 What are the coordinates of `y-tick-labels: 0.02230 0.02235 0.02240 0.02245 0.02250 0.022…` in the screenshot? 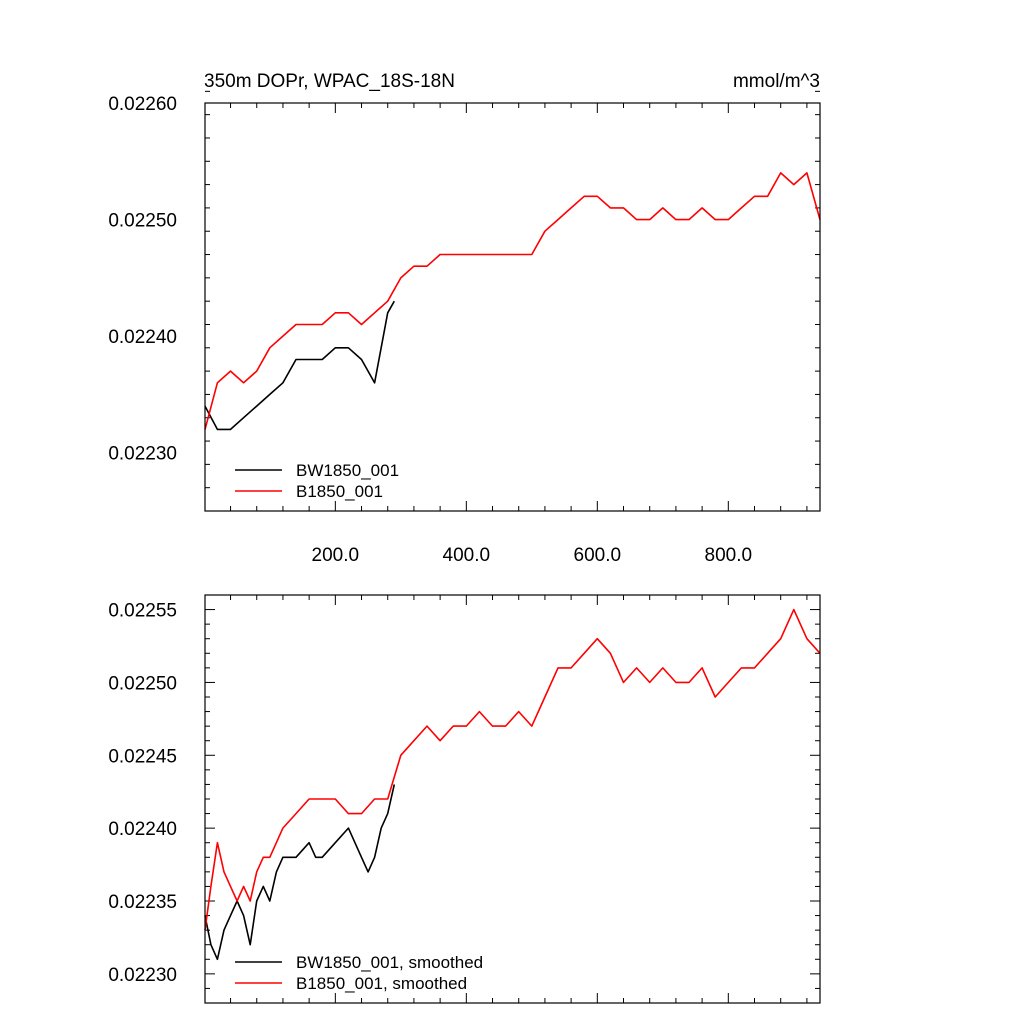 It's located at (142, 793).